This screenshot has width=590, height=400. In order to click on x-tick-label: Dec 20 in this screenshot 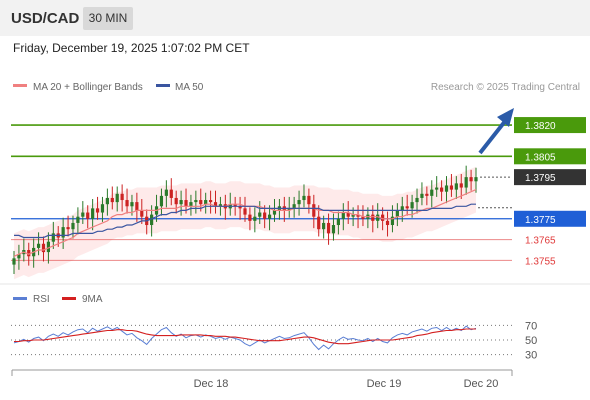, I will do `click(481, 384)`.